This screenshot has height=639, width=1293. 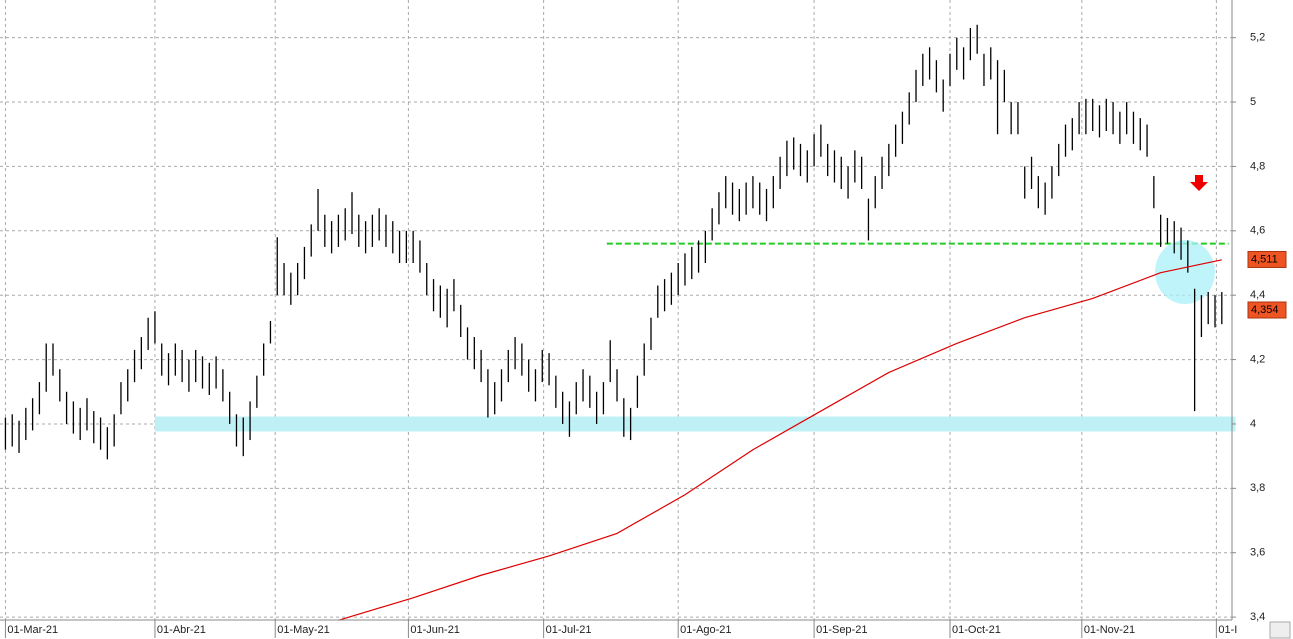 I want to click on y-tick-label: 5, so click(x=1253, y=102).